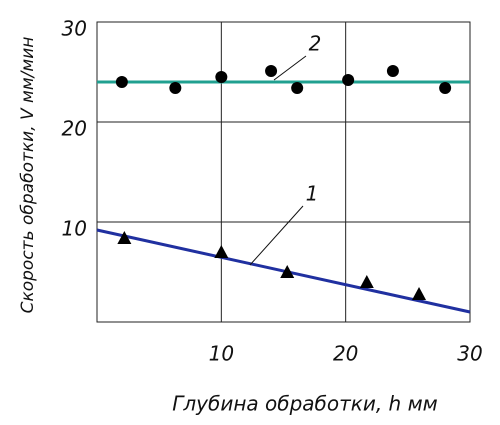 This screenshot has height=425, width=500. I want to click on y-tick-label: 20, so click(74, 129).